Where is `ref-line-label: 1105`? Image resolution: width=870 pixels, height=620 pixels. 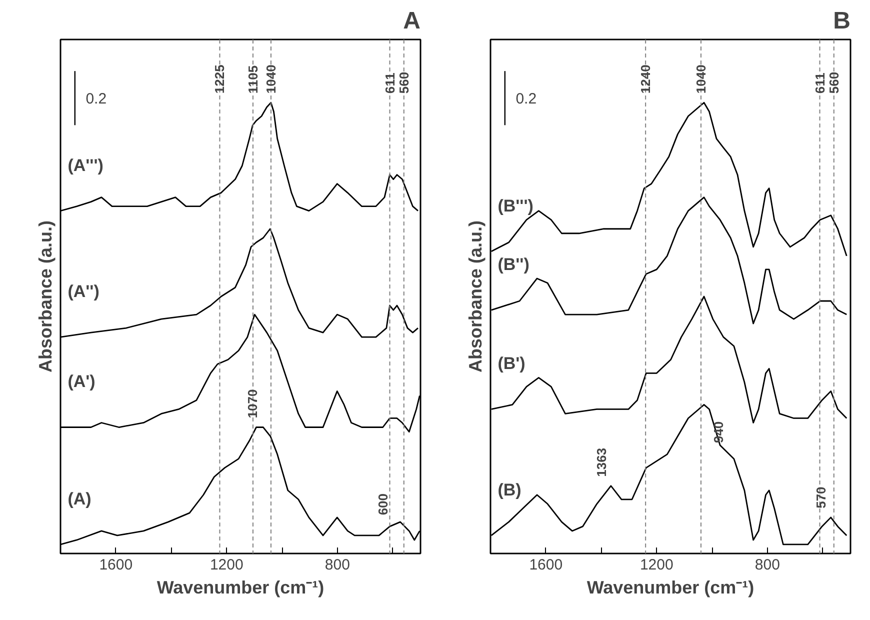 ref-line-label: 1105 is located at coordinates (252, 79).